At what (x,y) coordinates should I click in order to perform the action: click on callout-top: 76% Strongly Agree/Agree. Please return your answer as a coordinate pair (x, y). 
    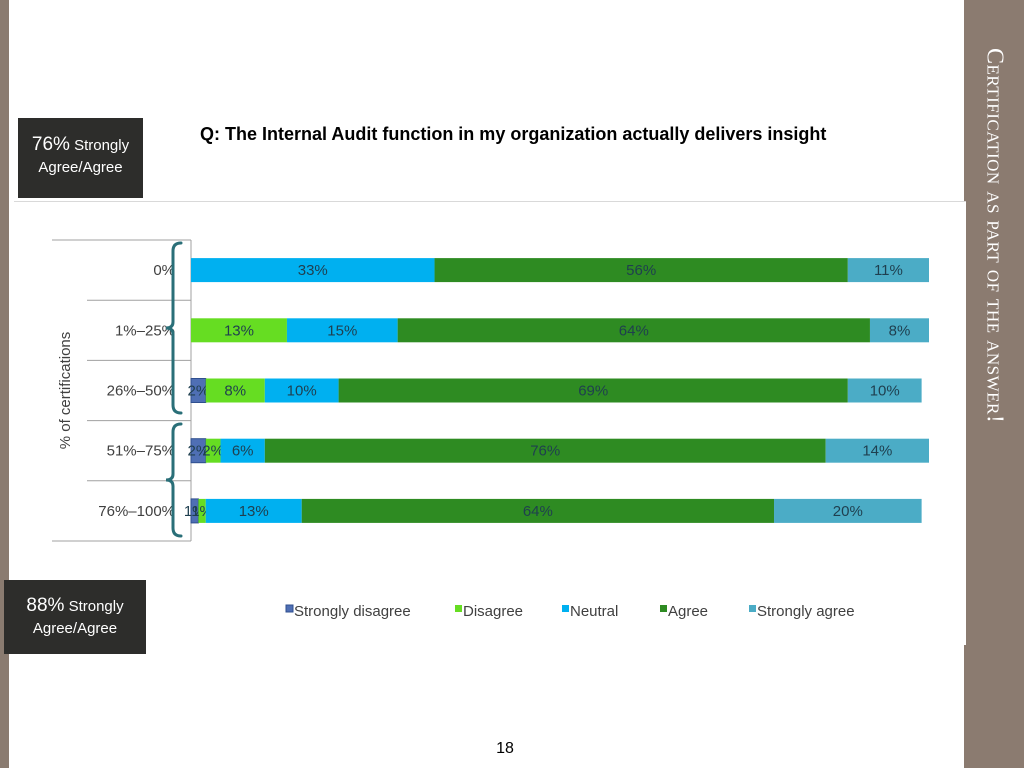
    Looking at the image, I should click on (80, 158).